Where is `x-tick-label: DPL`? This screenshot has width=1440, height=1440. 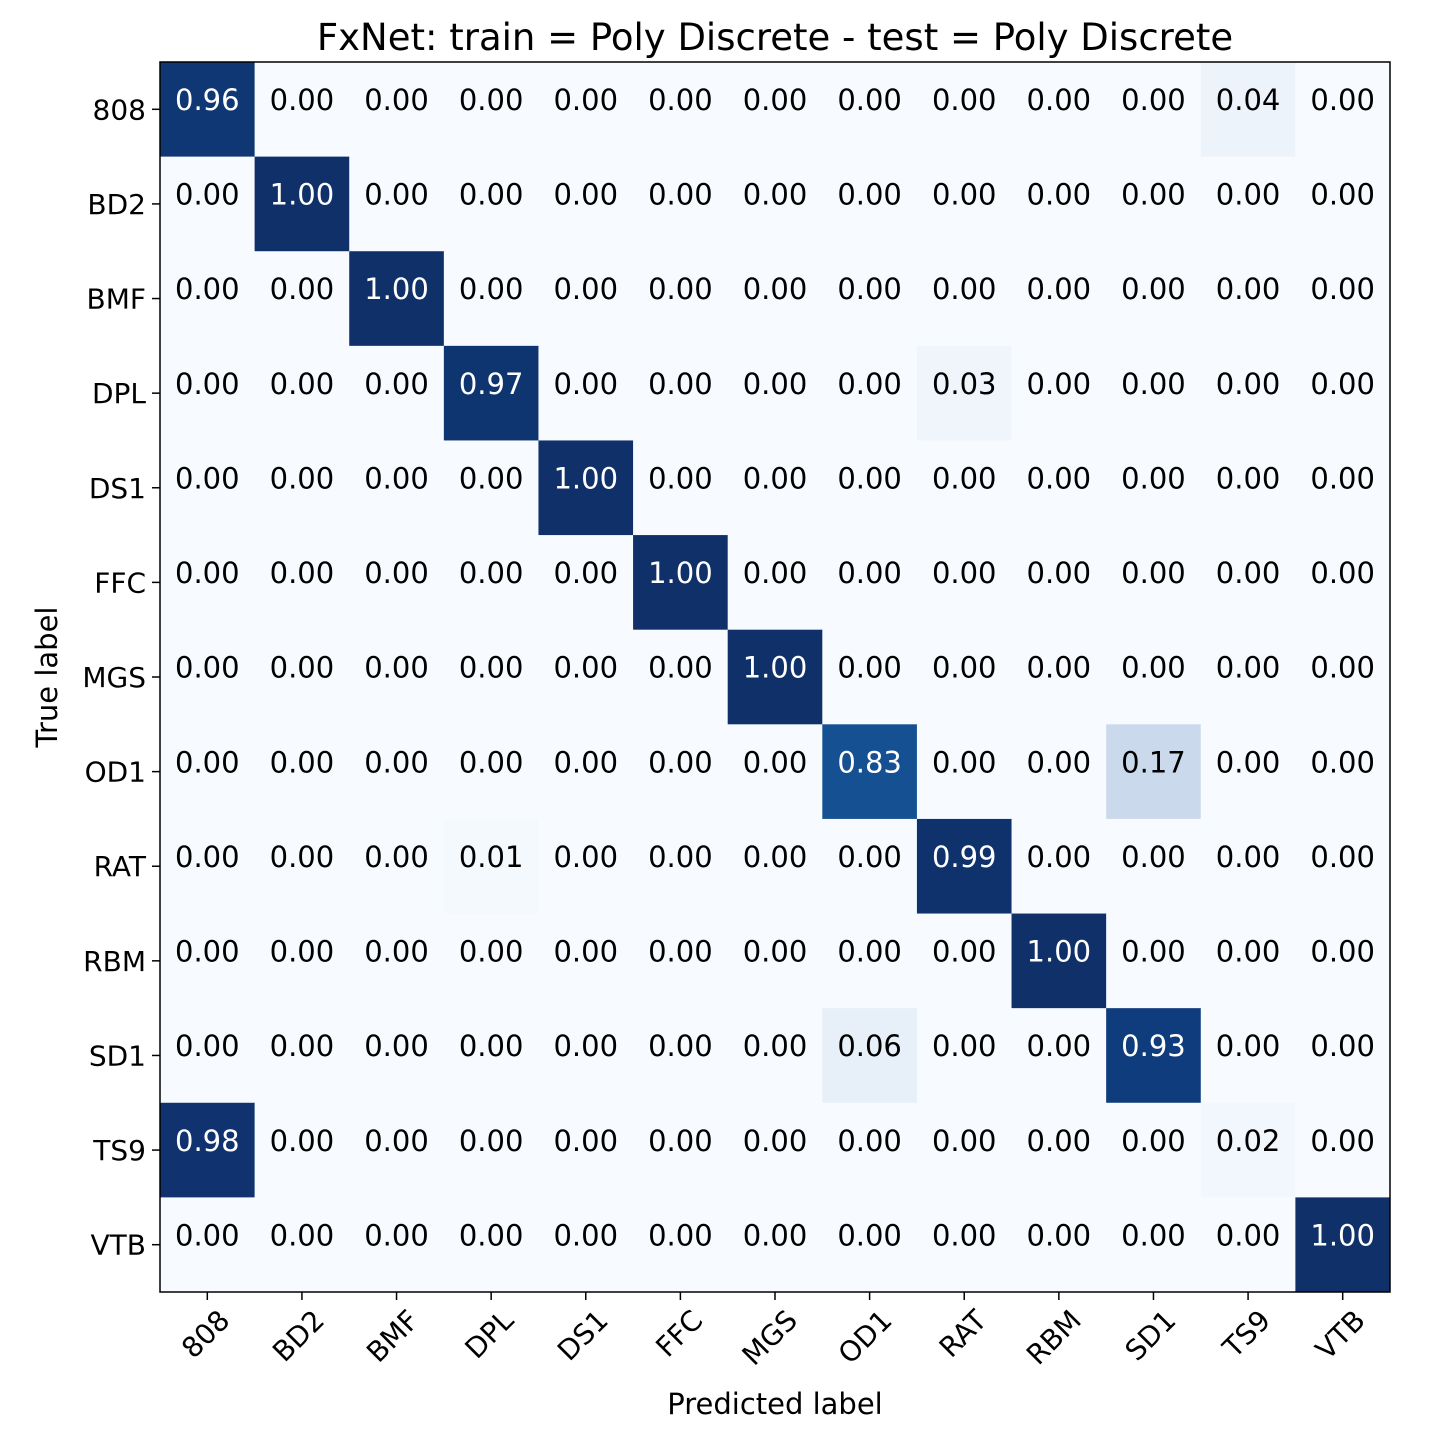
x-tick-label: DPL is located at coordinates (490, 1334).